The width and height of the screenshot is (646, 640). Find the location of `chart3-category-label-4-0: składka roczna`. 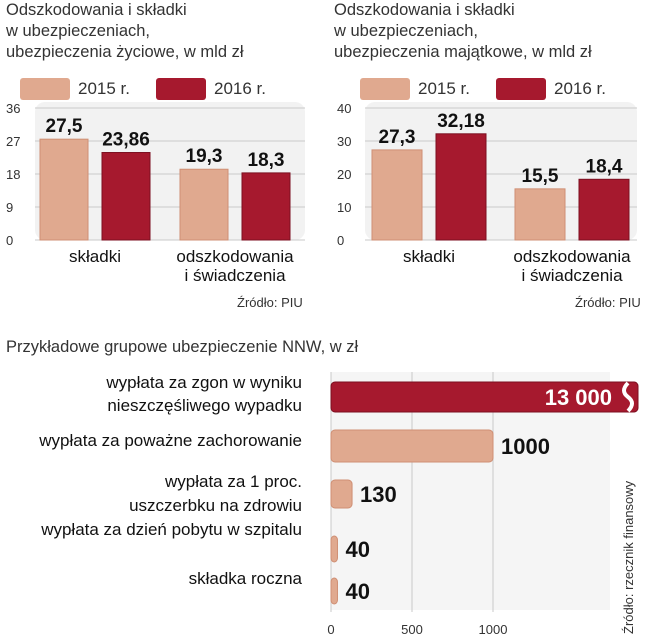

chart3-category-label-4-0: składka roczna is located at coordinates (246, 578).